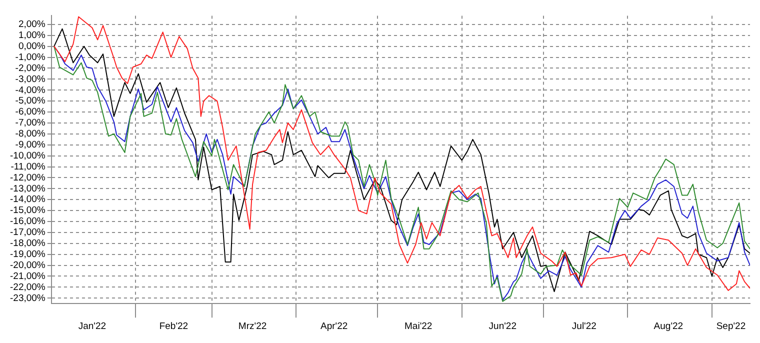 The height and width of the screenshot is (343, 760). What do you see at coordinates (28, 156) in the screenshot?
I see `y-tick-label: -10,00%` at bounding box center [28, 156].